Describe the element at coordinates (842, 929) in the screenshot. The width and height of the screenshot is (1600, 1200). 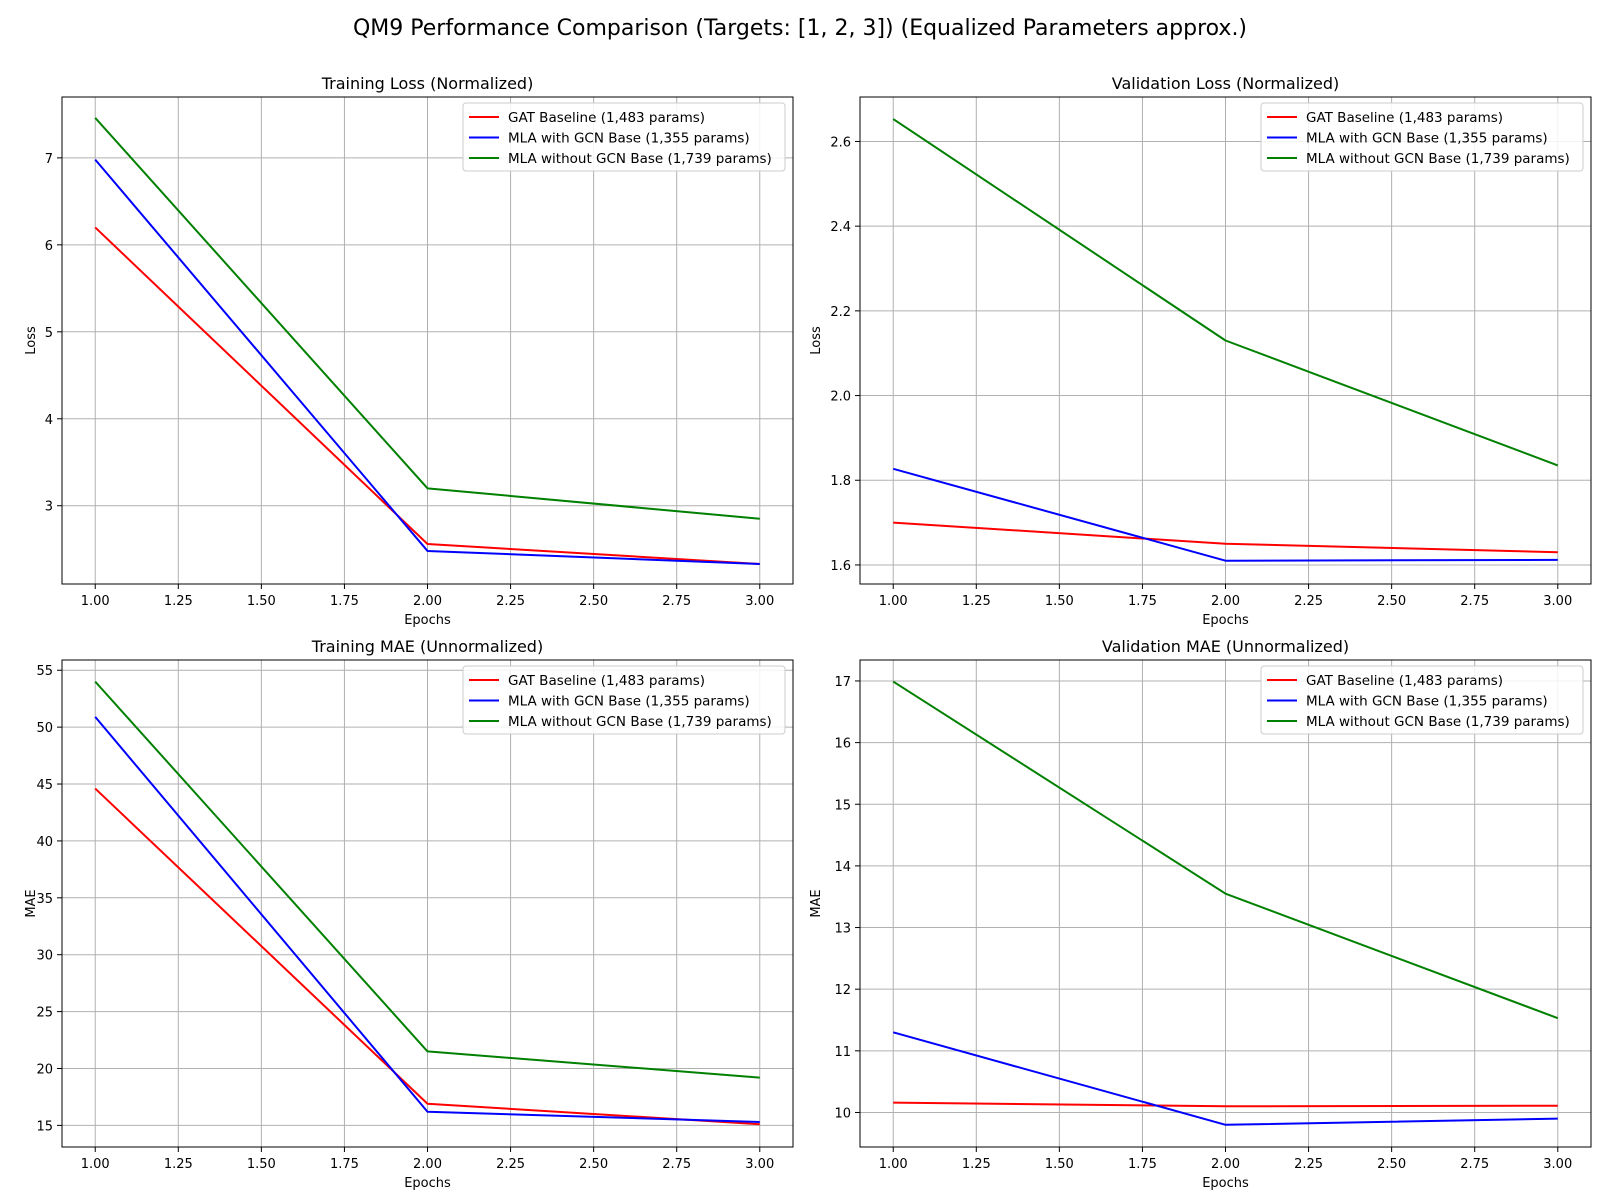
I see `y-tick-label: 13` at that location.